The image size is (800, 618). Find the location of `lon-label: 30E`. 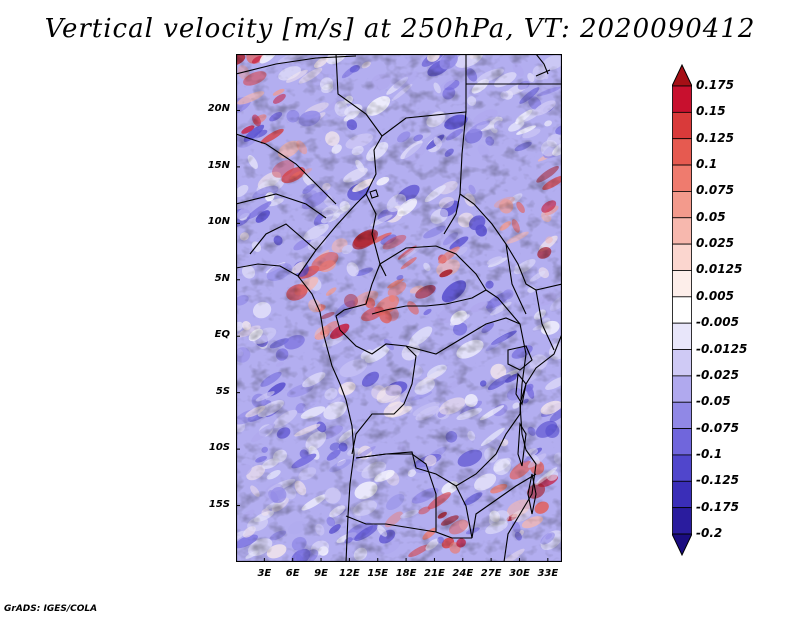

lon-label: 30E is located at coordinates (519, 573).